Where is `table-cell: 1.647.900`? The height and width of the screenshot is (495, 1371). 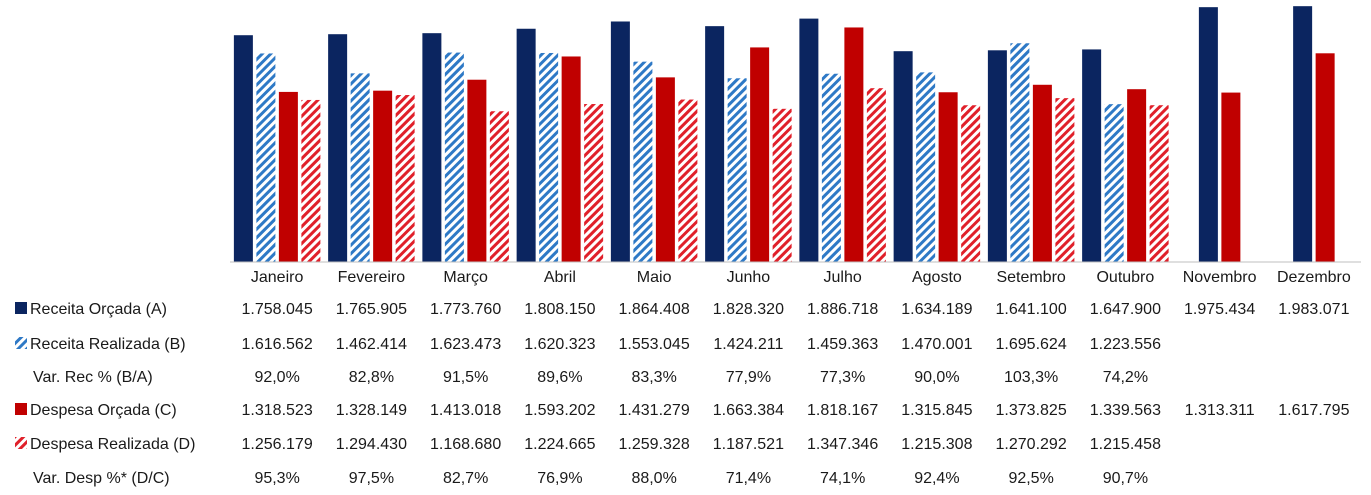
table-cell: 1.647.900 is located at coordinates (1125, 309).